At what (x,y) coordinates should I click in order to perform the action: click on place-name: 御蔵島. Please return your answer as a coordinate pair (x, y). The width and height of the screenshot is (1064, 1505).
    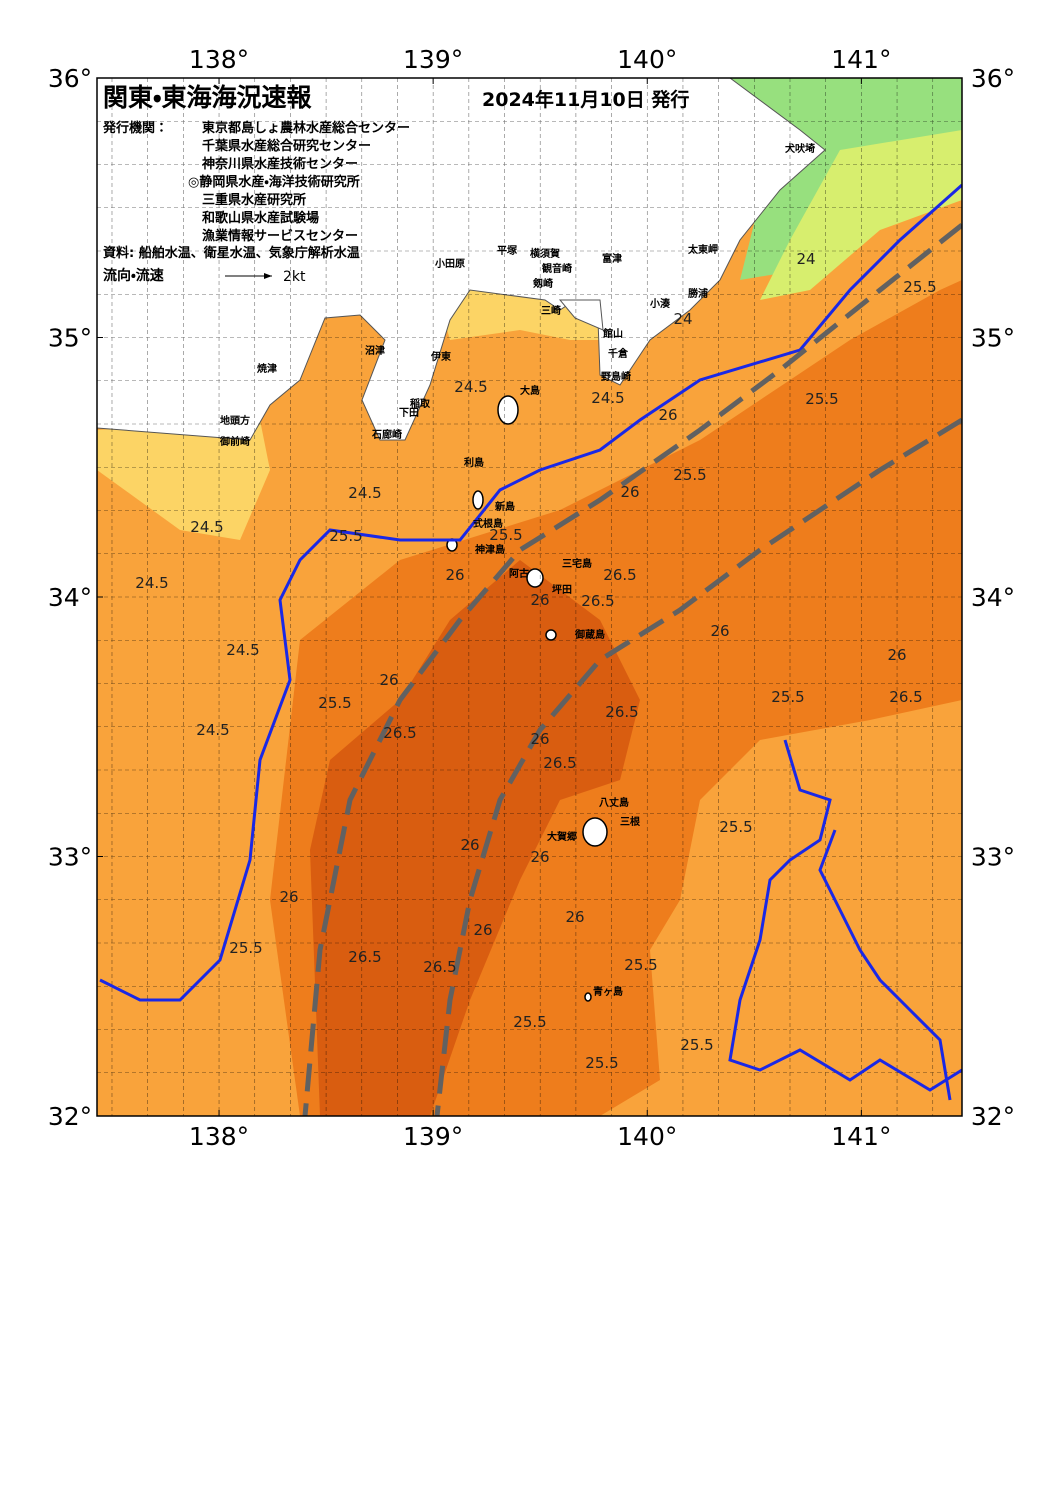
    Looking at the image, I should click on (589, 634).